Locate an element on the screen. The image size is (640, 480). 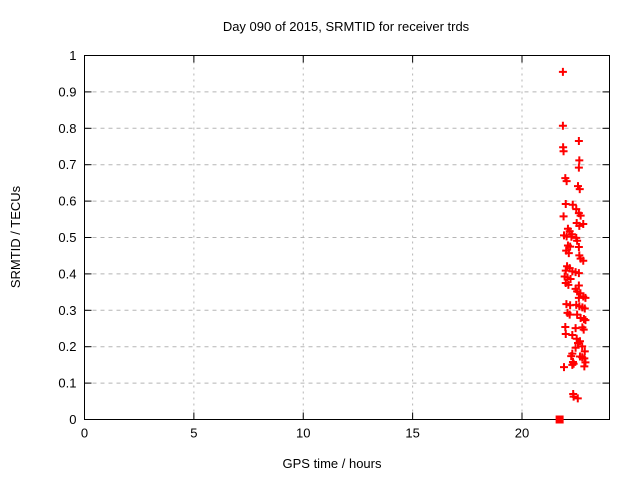
data-points is located at coordinates (572, 245).